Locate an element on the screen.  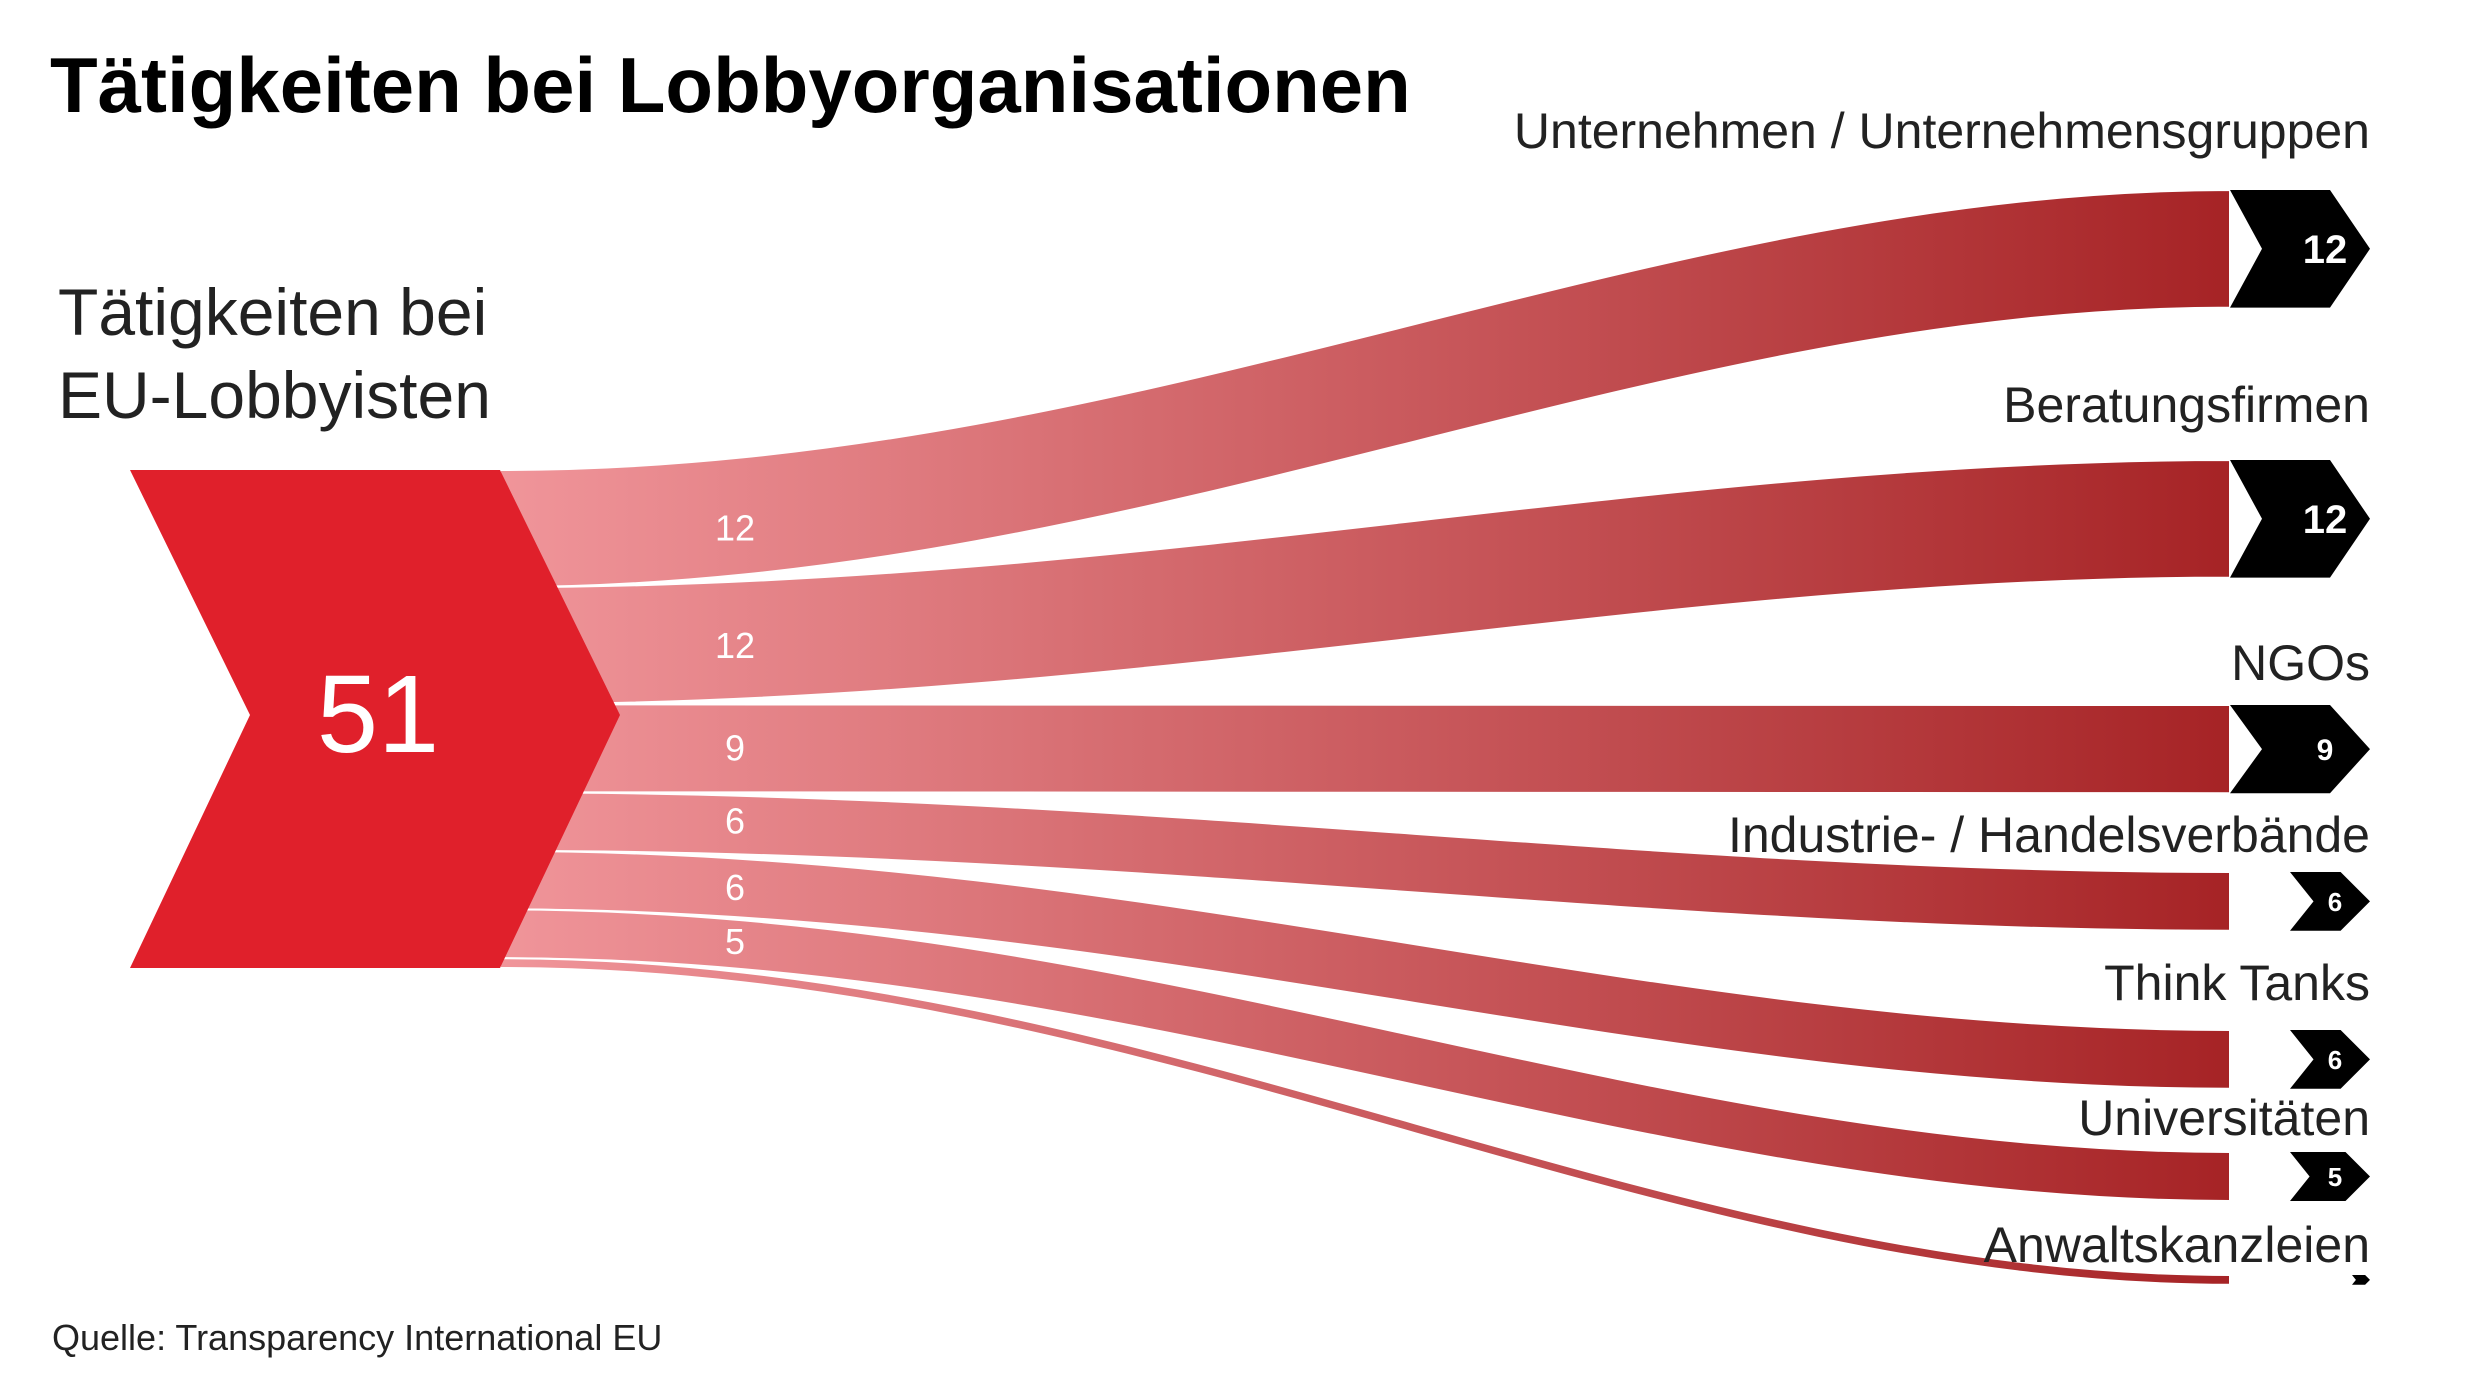
flow-value-label-3: 9 is located at coordinates (735, 747).